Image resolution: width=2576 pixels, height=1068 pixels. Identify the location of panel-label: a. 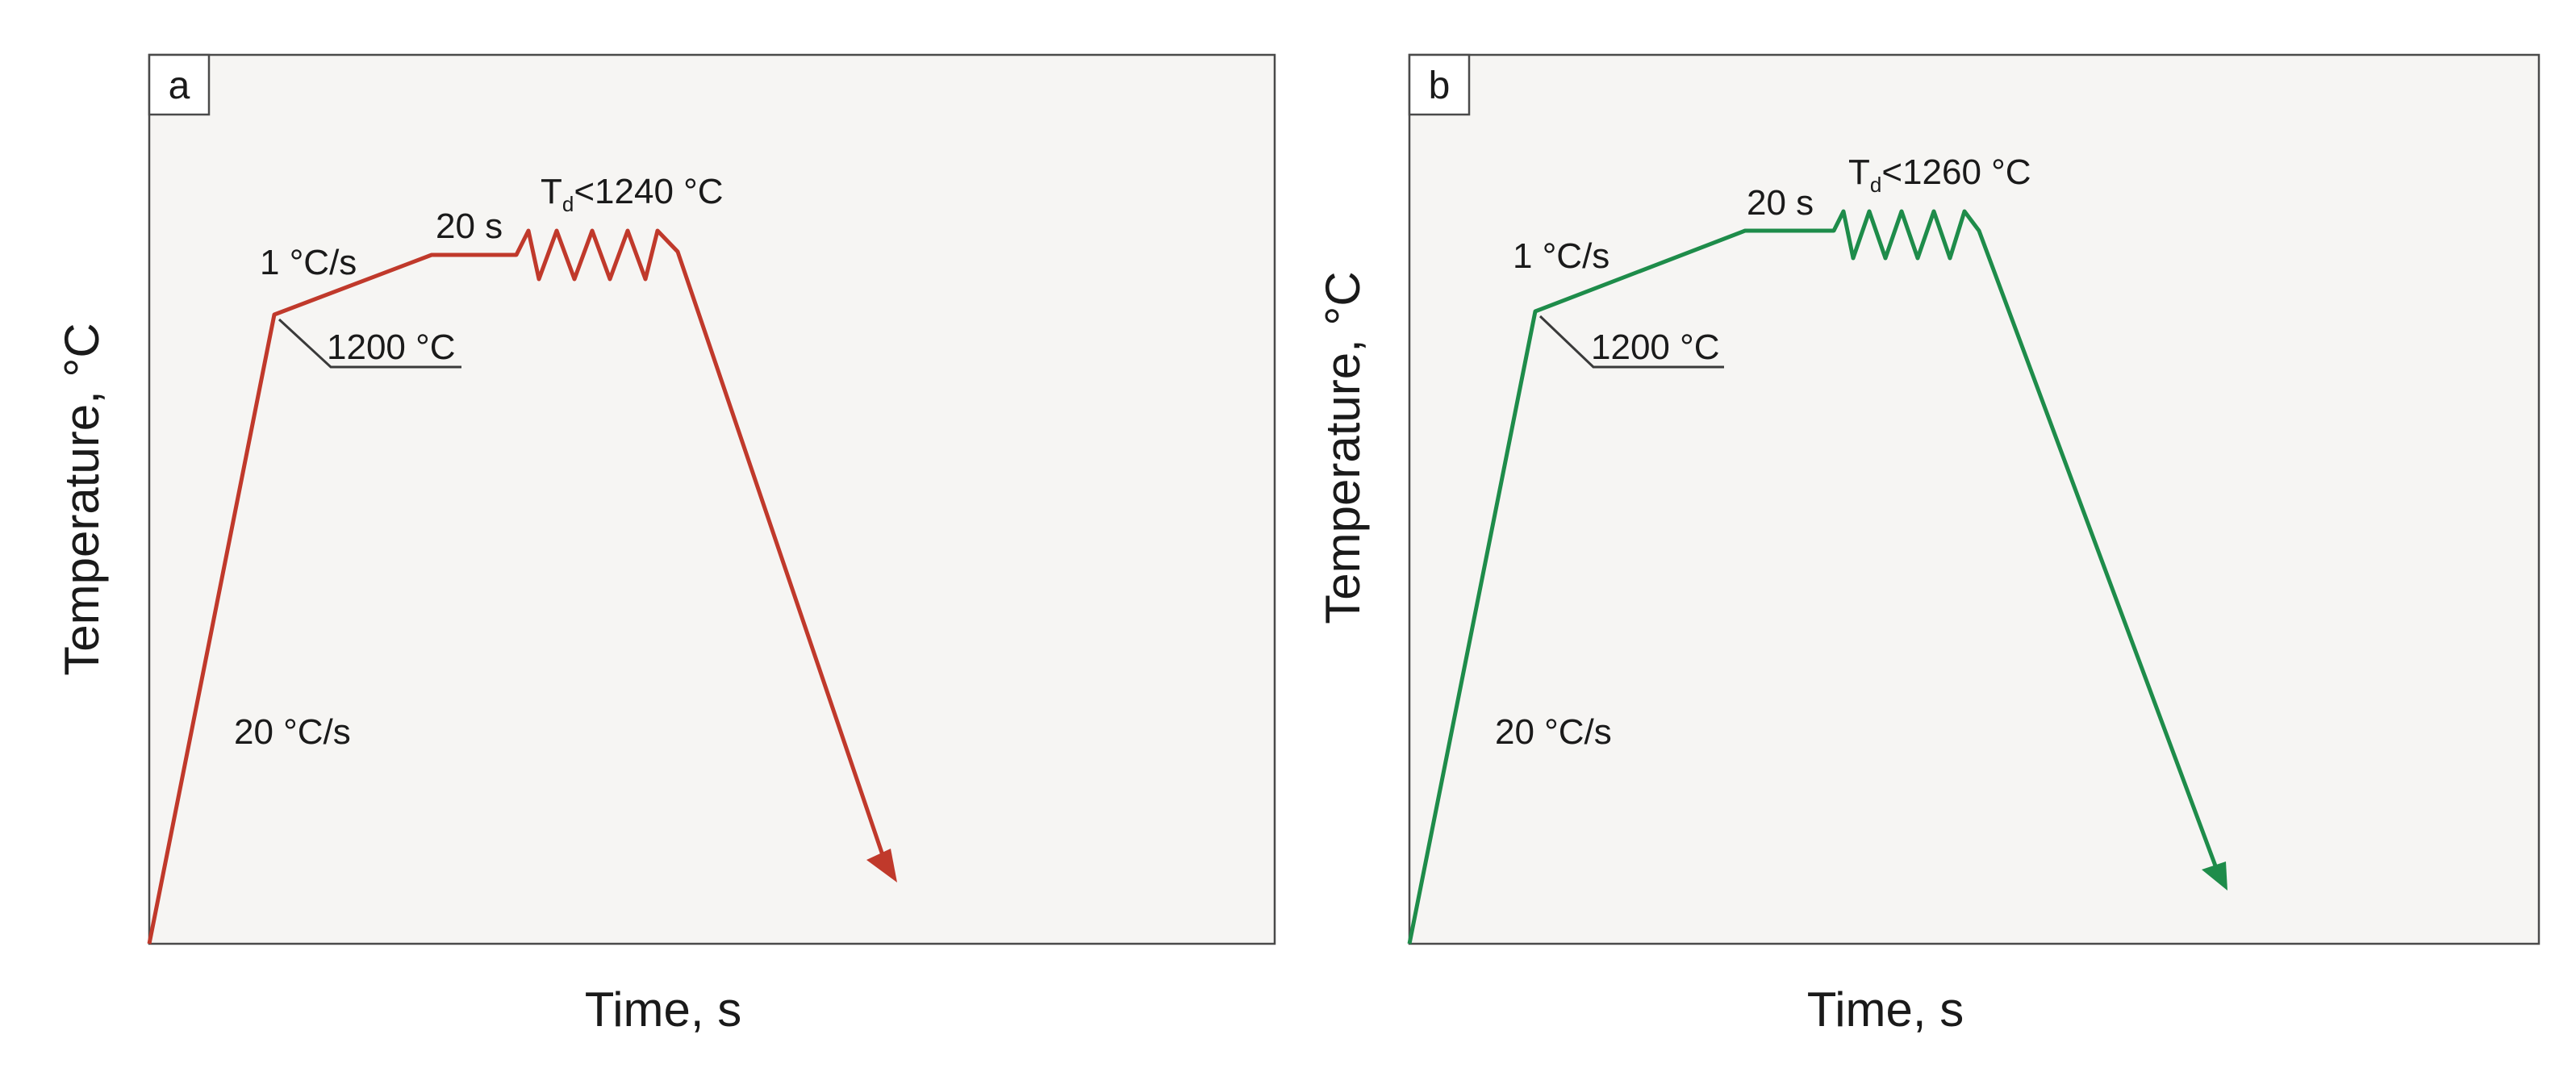
(179, 86).